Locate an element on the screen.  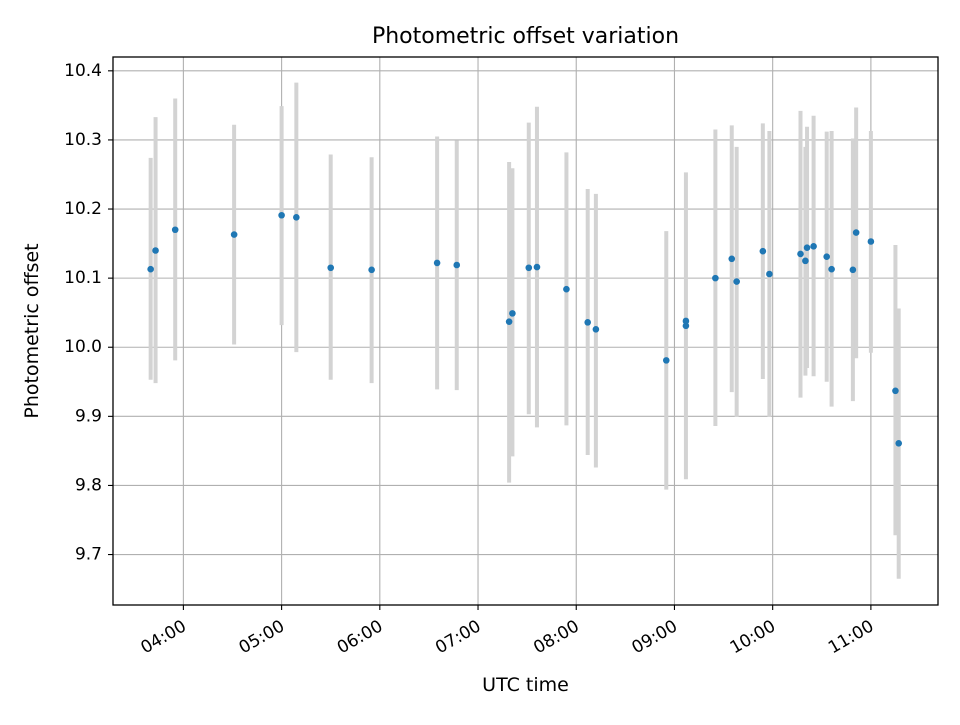
y-tick-label: 9.8 is located at coordinates (88, 485).